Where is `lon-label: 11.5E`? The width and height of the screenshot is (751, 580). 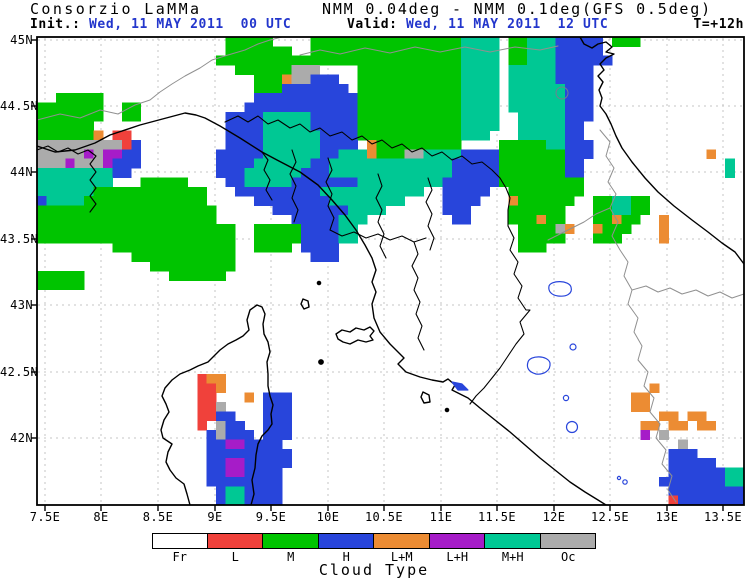 lon-label: 11.5E is located at coordinates (497, 517).